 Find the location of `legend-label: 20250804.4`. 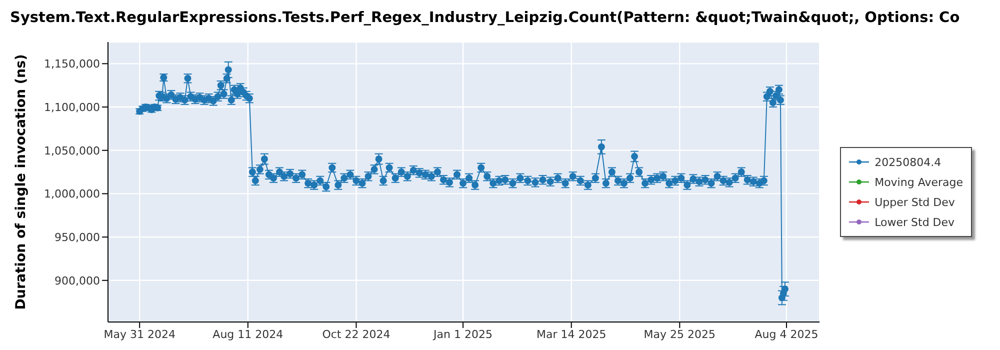

legend-label: 20250804.4 is located at coordinates (908, 162).